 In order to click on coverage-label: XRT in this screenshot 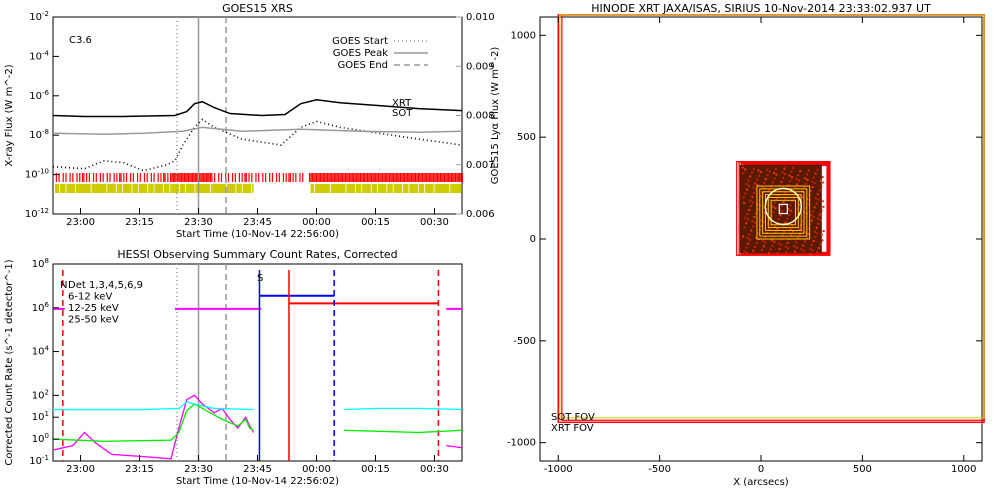, I will do `click(402, 103)`.